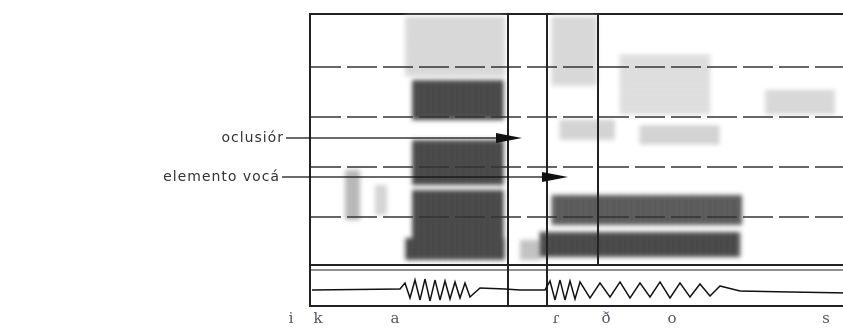  I want to click on segment-label: k, so click(318, 317).